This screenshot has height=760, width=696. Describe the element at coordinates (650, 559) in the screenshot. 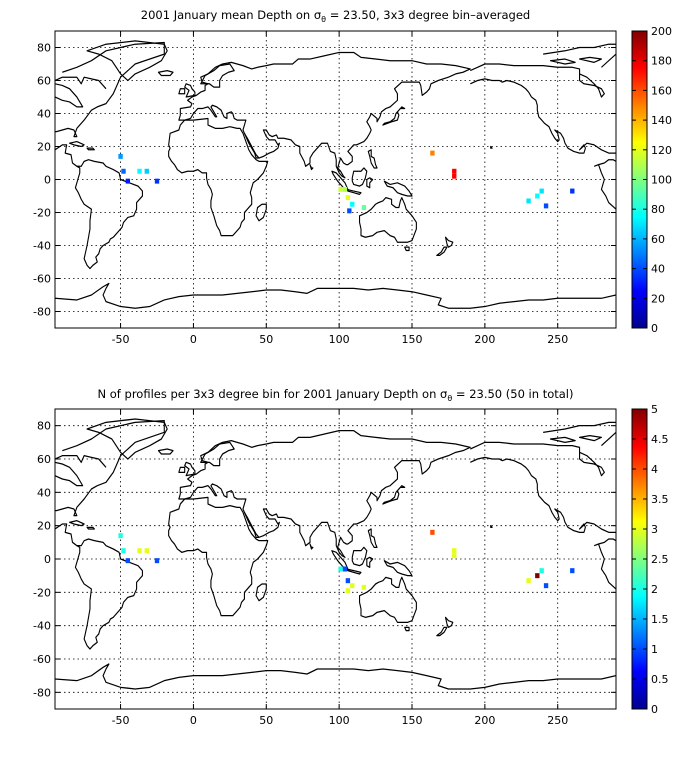

I see `colorbar: 0 0.5 1 1.5 2 2.5 3 3.5 4 4.5 5` at that location.